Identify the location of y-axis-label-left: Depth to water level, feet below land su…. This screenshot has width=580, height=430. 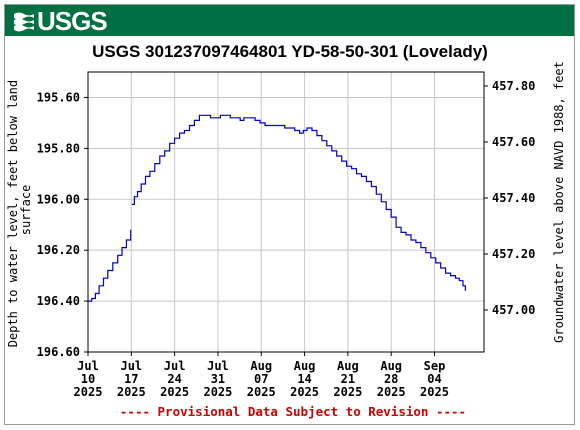
(19, 210).